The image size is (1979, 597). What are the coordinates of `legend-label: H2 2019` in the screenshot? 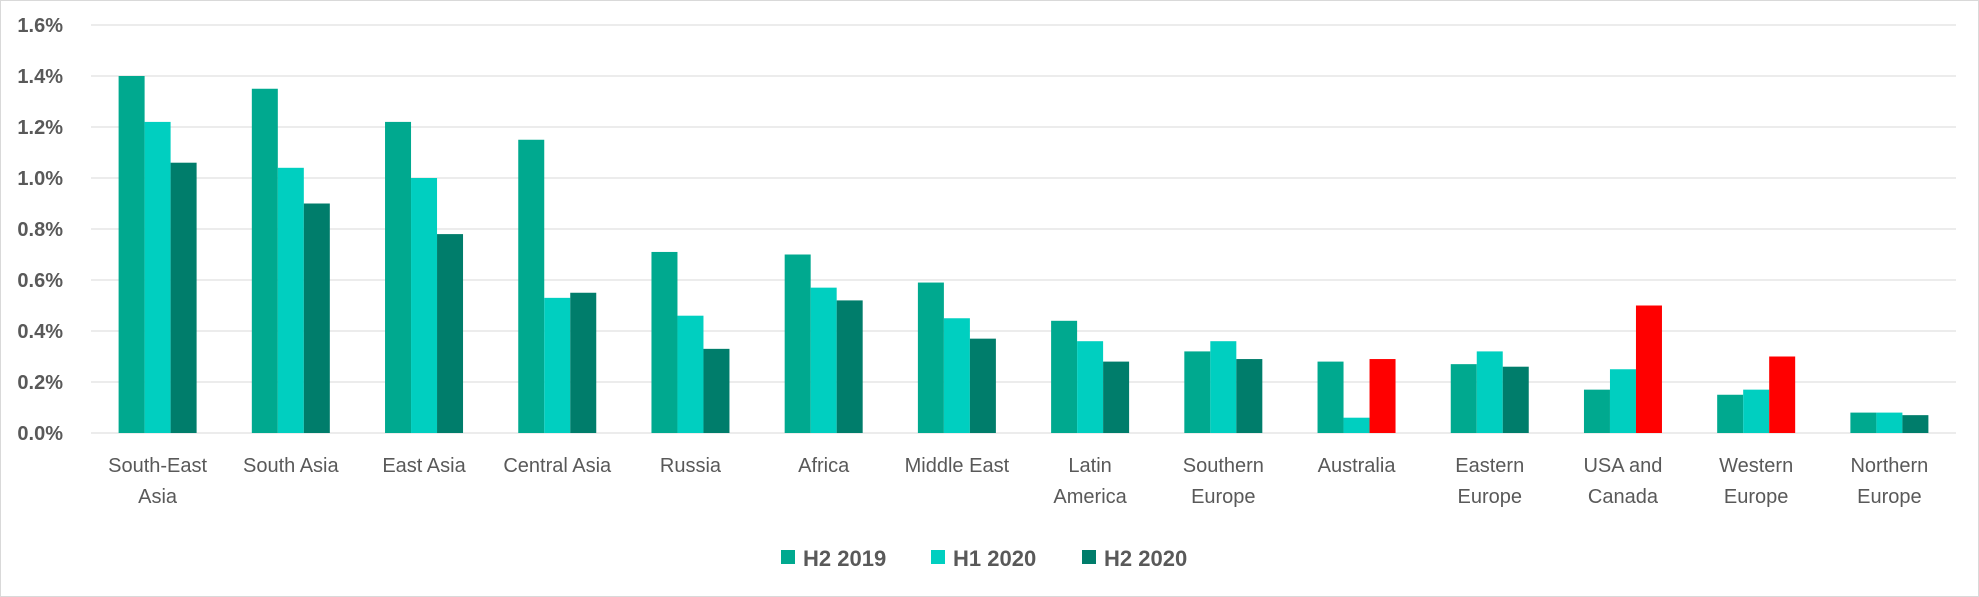 It's located at (844, 558).